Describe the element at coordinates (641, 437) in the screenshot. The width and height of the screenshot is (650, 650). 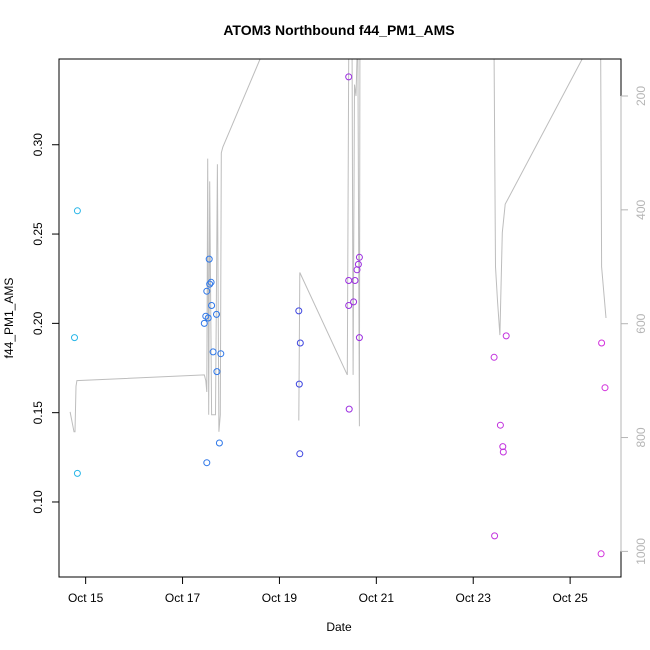
I see `right-tick-label: 800` at that location.